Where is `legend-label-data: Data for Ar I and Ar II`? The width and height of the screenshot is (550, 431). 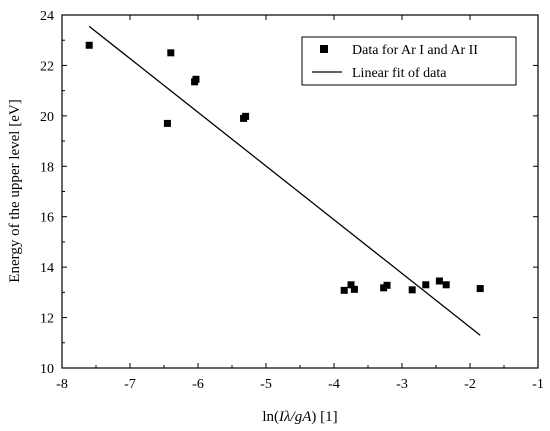
legend-label-data: Data for Ar I and Ar II is located at coordinates (415, 50).